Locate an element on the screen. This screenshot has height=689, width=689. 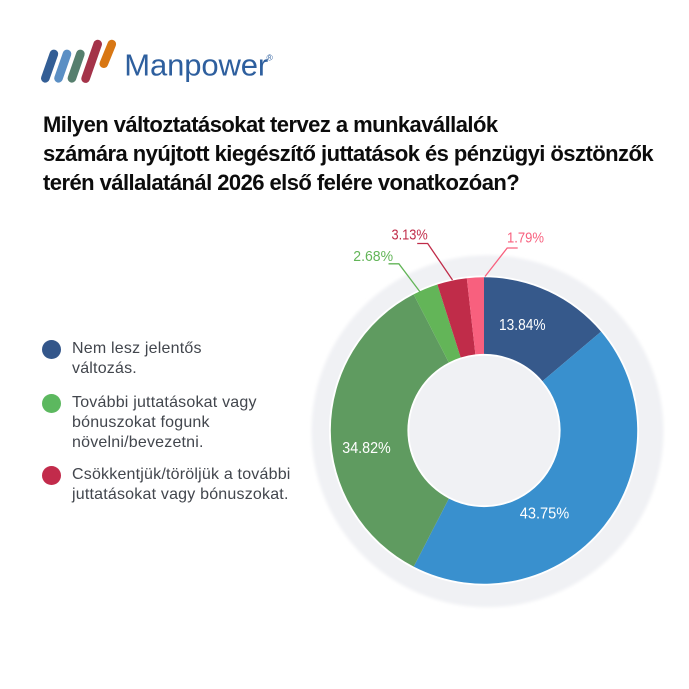
svg-text: 2.68% is located at coordinates (373, 257).